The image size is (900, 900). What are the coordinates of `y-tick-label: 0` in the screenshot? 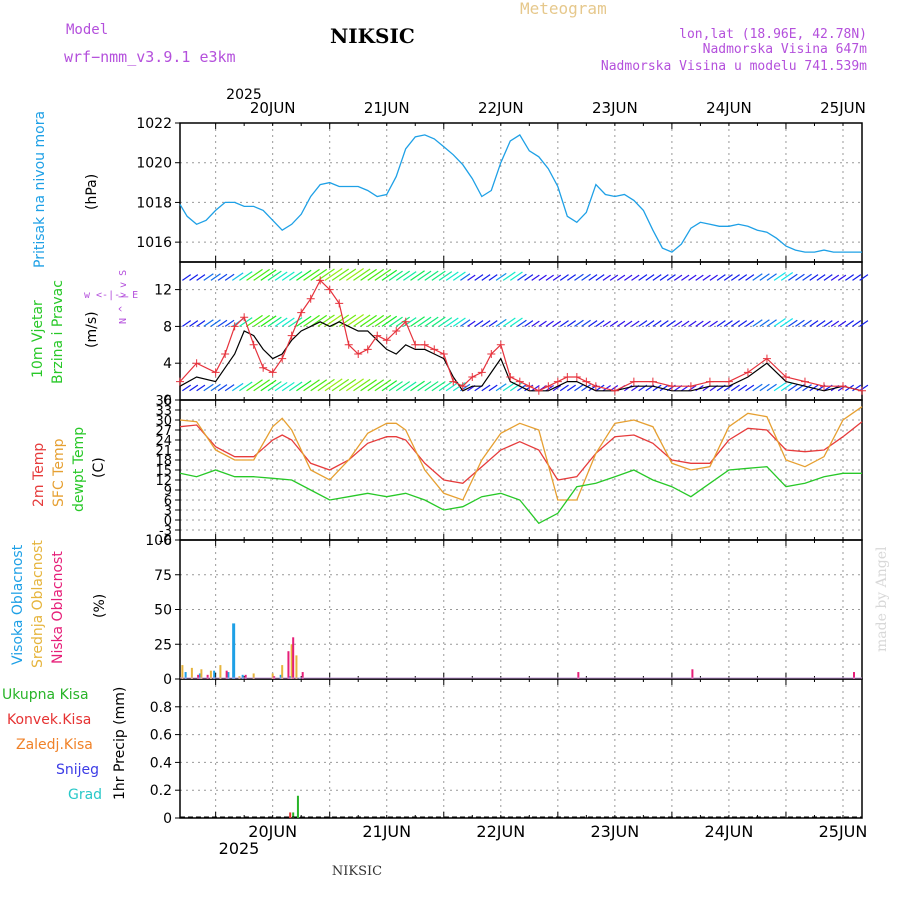 It's located at (167, 819).